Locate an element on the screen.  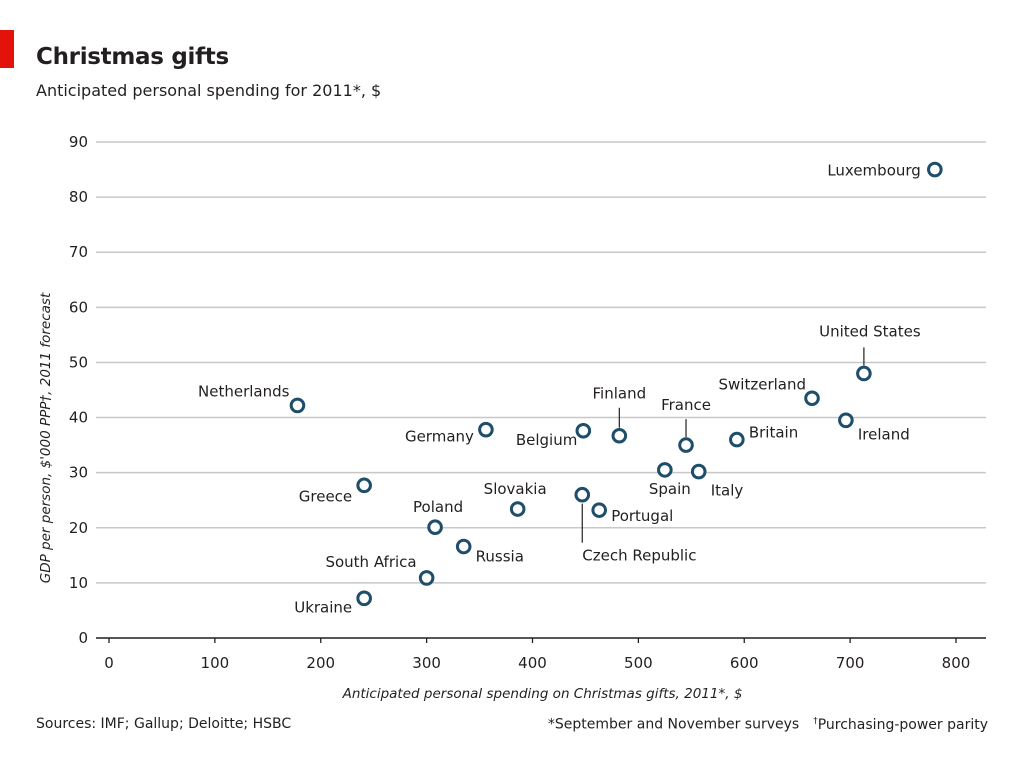
x-tick-label: 800 is located at coordinates (956, 663).